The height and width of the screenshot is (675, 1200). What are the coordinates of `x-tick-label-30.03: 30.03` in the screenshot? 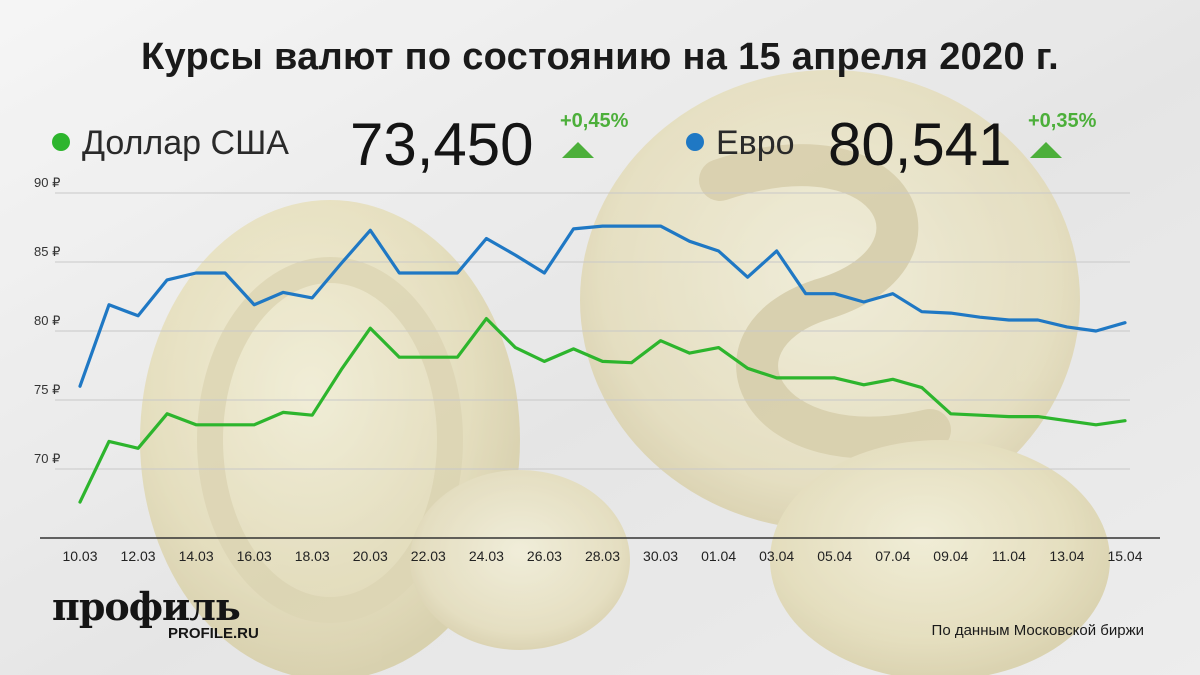 It's located at (660, 556).